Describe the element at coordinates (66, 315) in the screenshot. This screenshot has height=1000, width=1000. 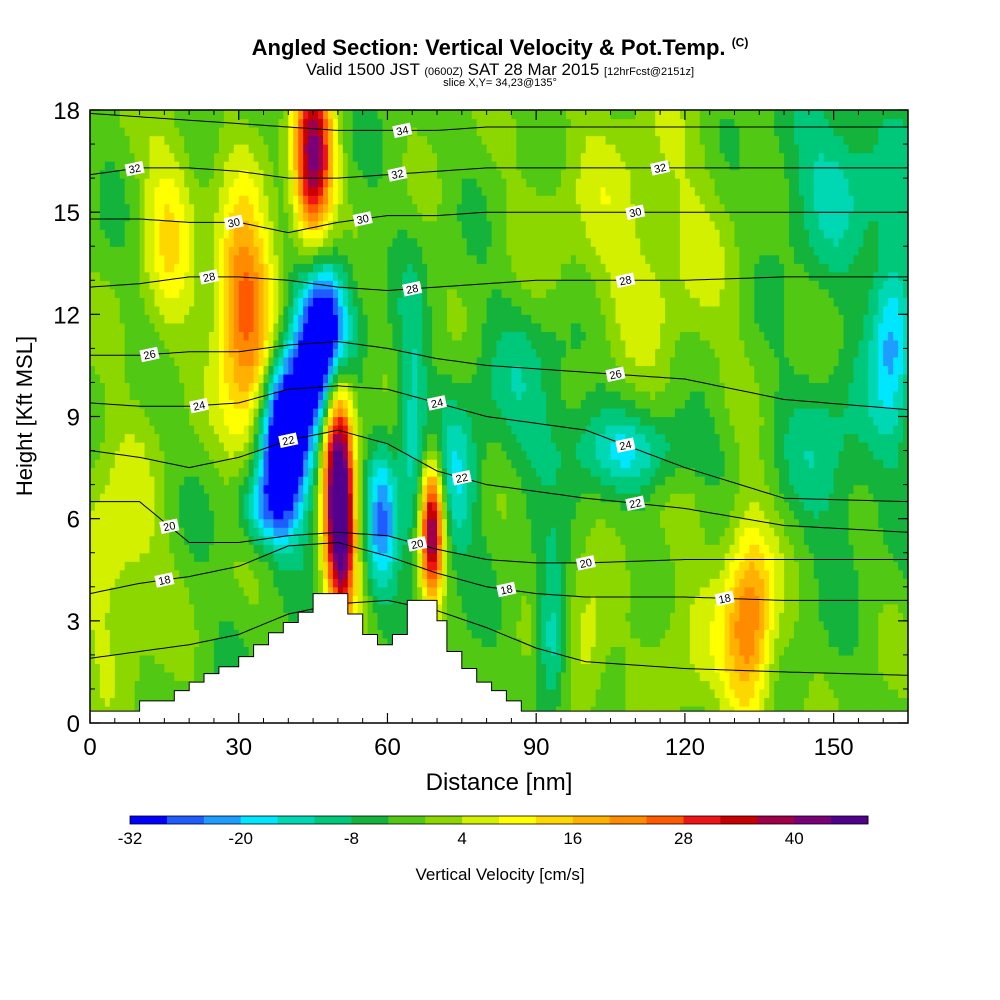
I see `y-tick-label: 12` at that location.